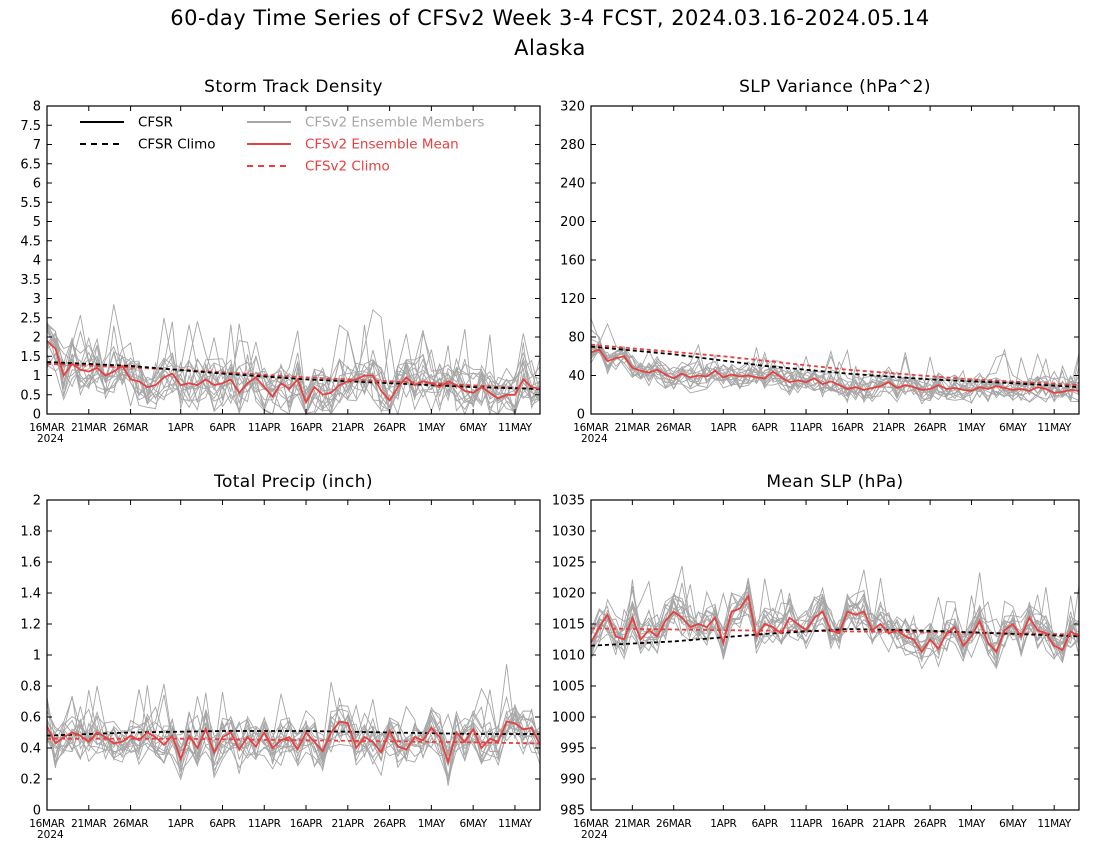  I want to click on x-tick-label: 16MAR, so click(590, 824).